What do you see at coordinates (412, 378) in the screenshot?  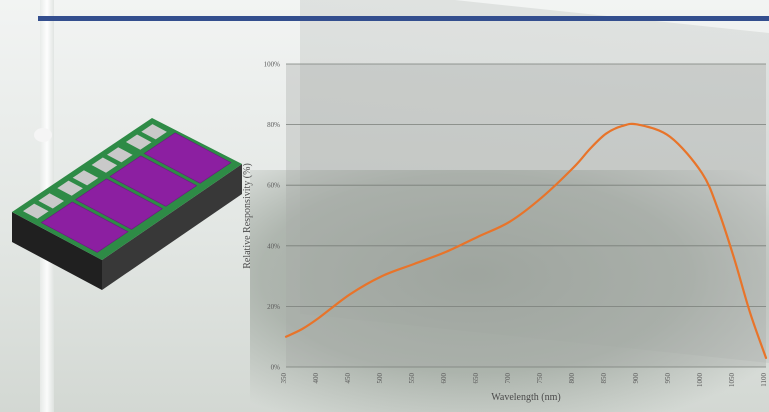 I see `x-tick-label: 550` at bounding box center [412, 378].